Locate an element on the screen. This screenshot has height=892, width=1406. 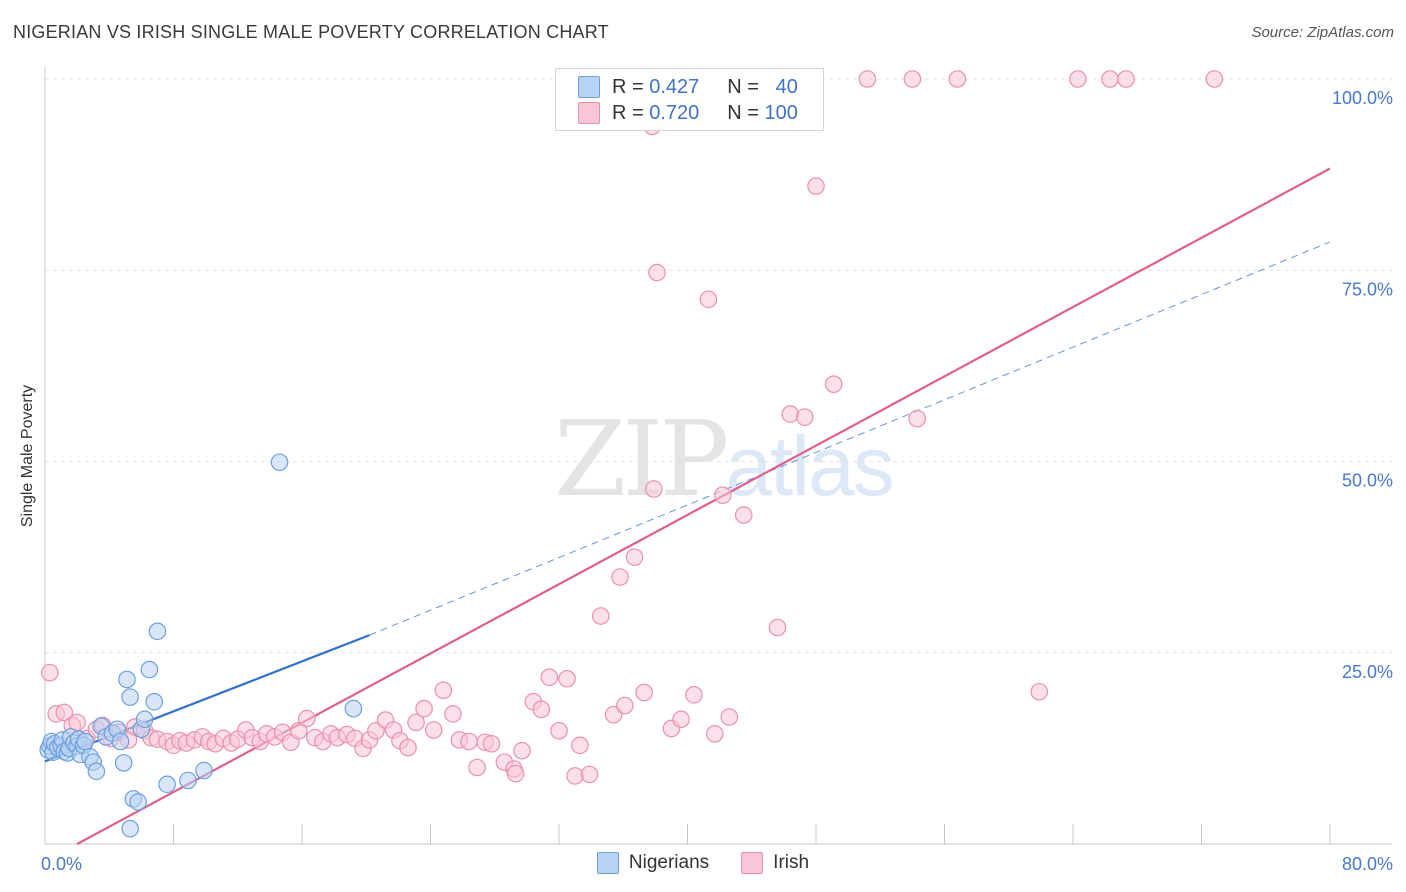
nigerian-points is located at coordinates (201, 645).